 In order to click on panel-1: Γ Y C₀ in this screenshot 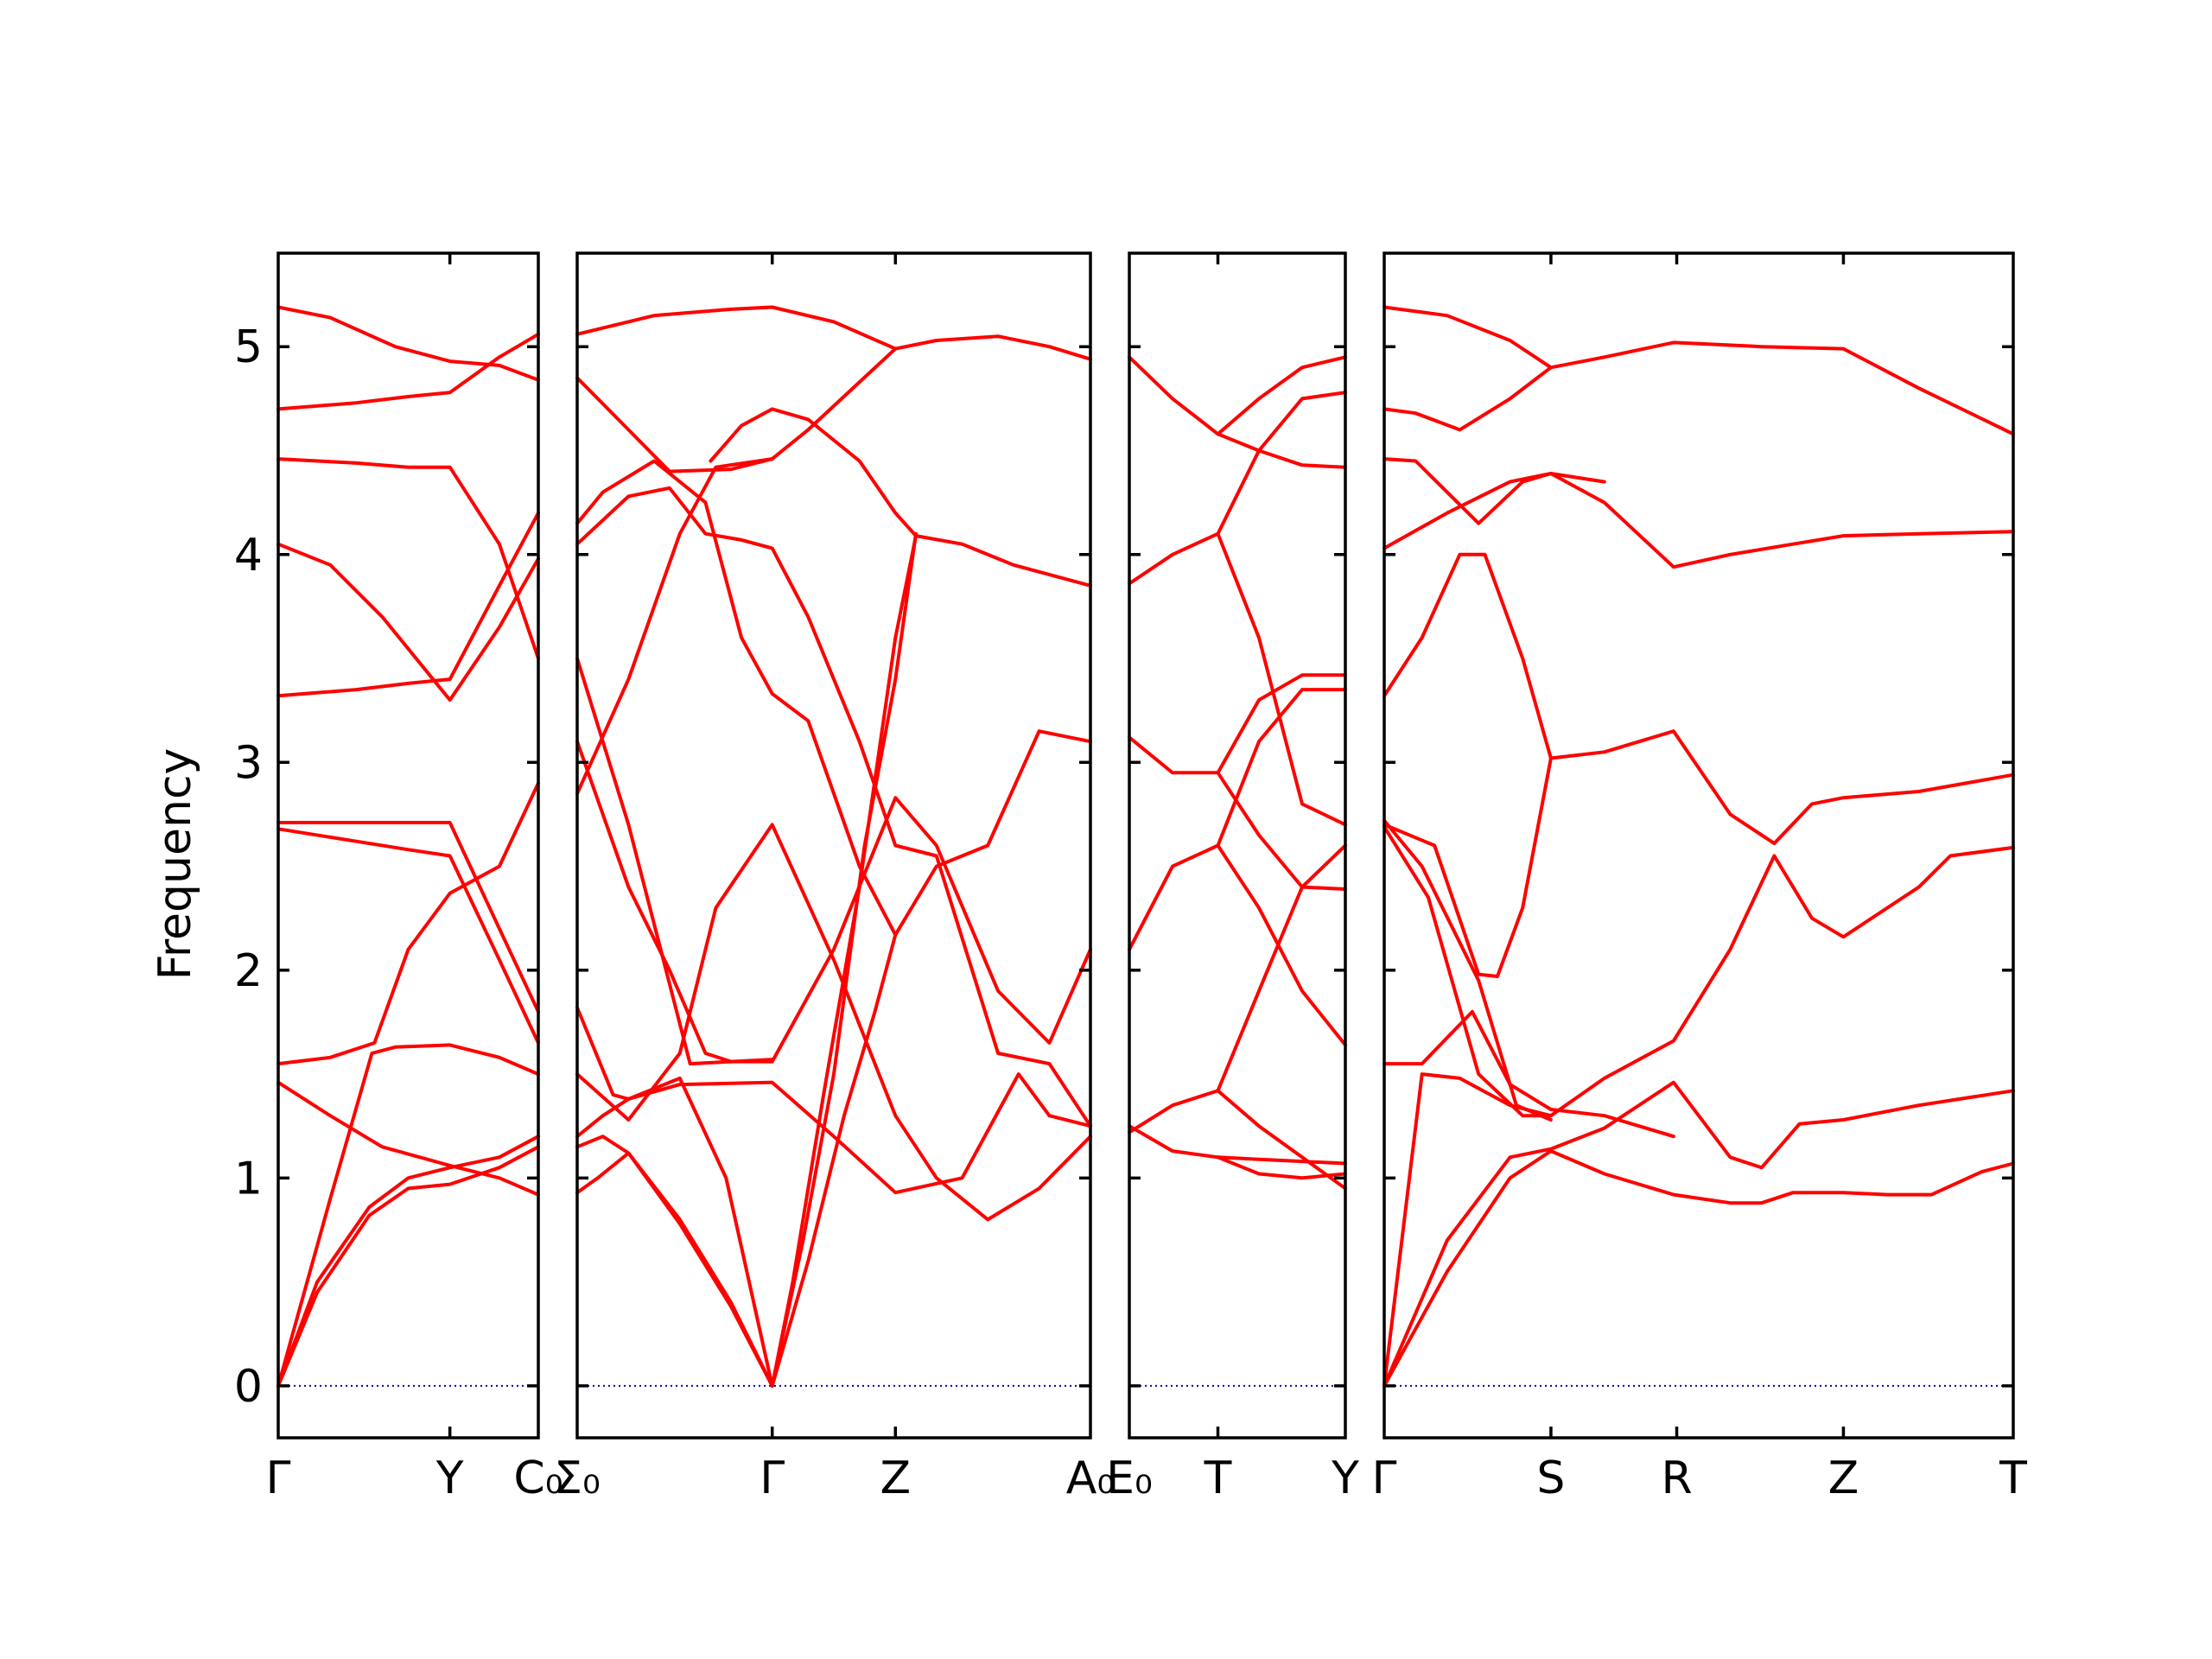, I will do `click(414, 877)`.